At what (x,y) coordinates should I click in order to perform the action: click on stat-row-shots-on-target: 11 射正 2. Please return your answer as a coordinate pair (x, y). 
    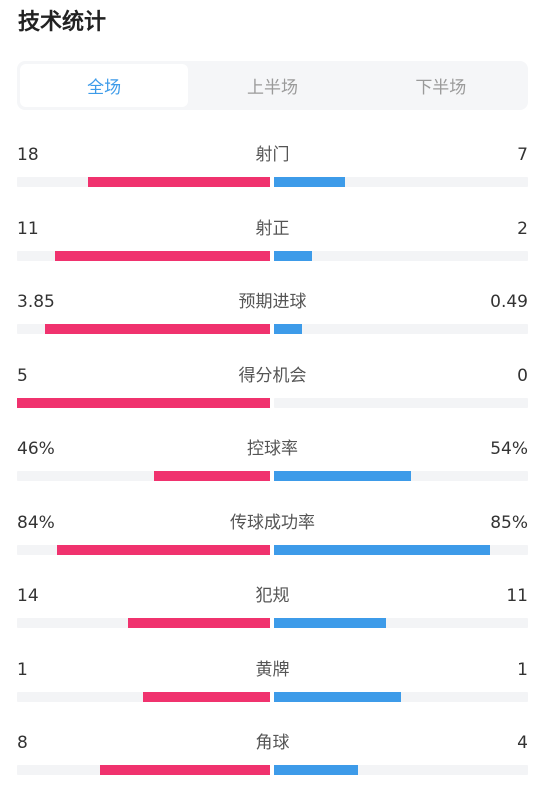
    Looking at the image, I should click on (272, 239).